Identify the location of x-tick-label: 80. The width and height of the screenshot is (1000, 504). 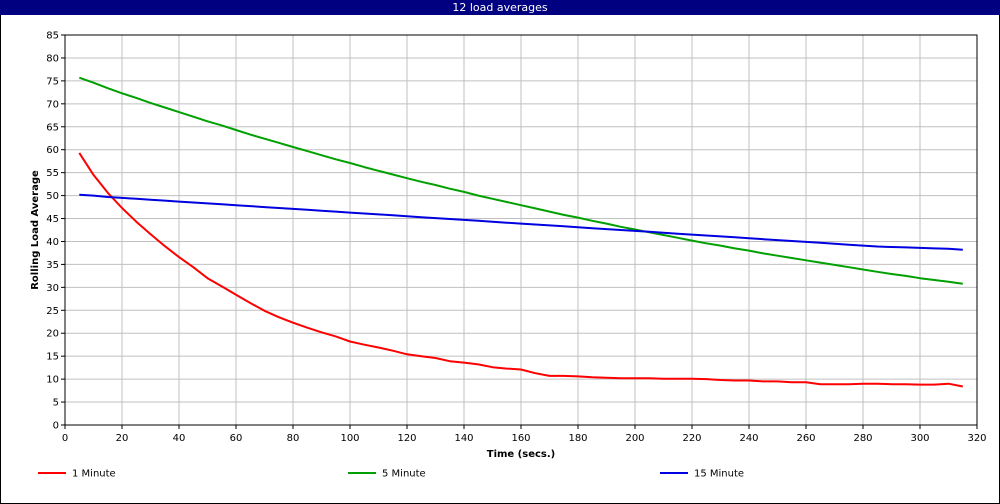
(293, 438).